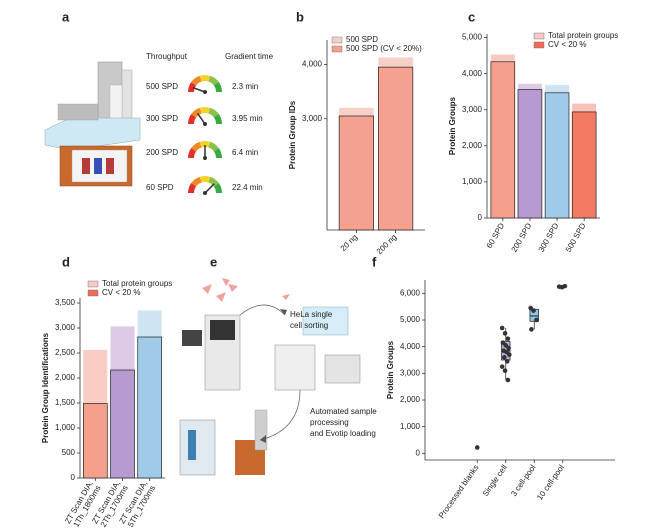 The height and width of the screenshot is (531, 650). What do you see at coordinates (452, 125) in the screenshot?
I see `y-axis-label: Protein Groups` at bounding box center [452, 125].